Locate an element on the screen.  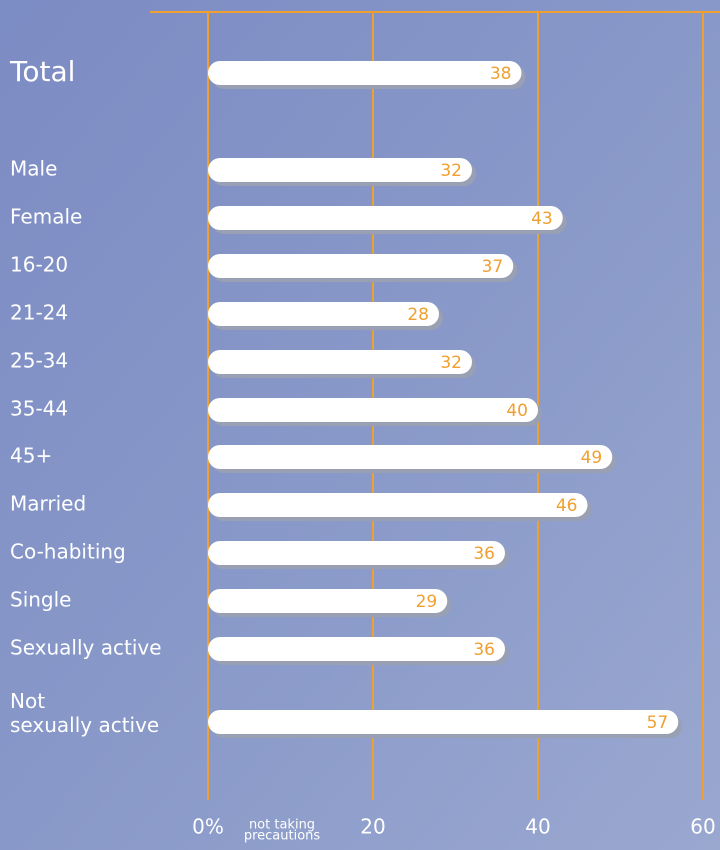
x-axis-label: not taking precautions is located at coordinates (282, 830).